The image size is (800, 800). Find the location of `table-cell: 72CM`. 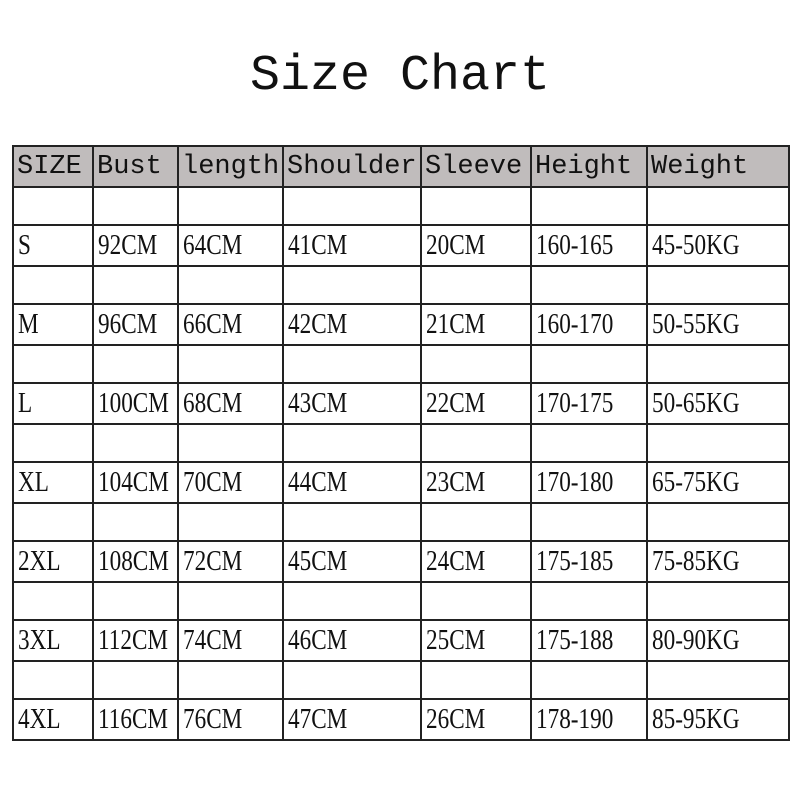

table-cell: 72CM is located at coordinates (230, 561).